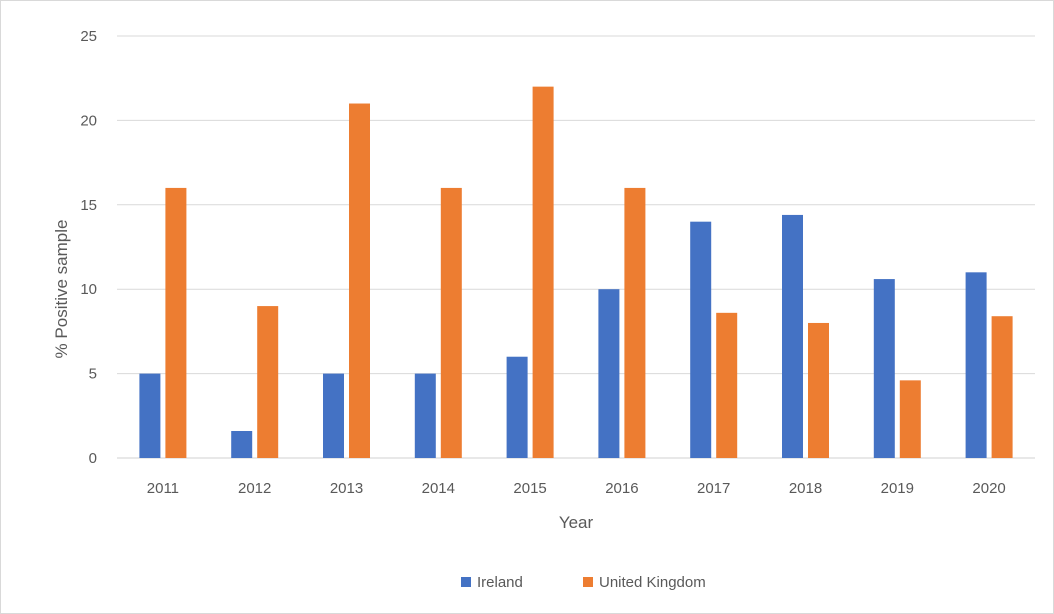  What do you see at coordinates (93, 374) in the screenshot?
I see `y-tick-label-5: 5` at bounding box center [93, 374].